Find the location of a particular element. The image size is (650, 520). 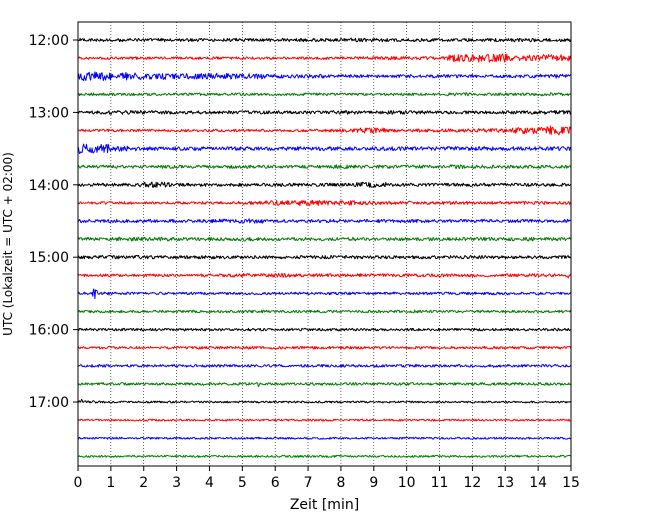

y-tick-label: 13:00 is located at coordinates (49, 113).